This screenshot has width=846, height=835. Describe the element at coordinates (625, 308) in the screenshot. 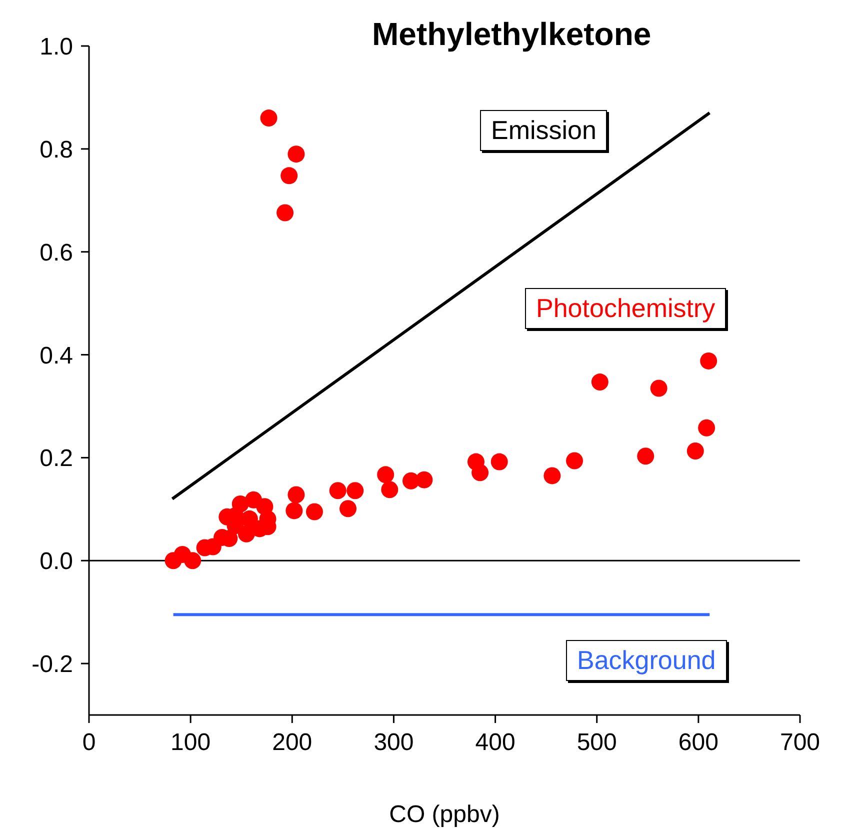

I see `series-label: Photochemistry` at that location.